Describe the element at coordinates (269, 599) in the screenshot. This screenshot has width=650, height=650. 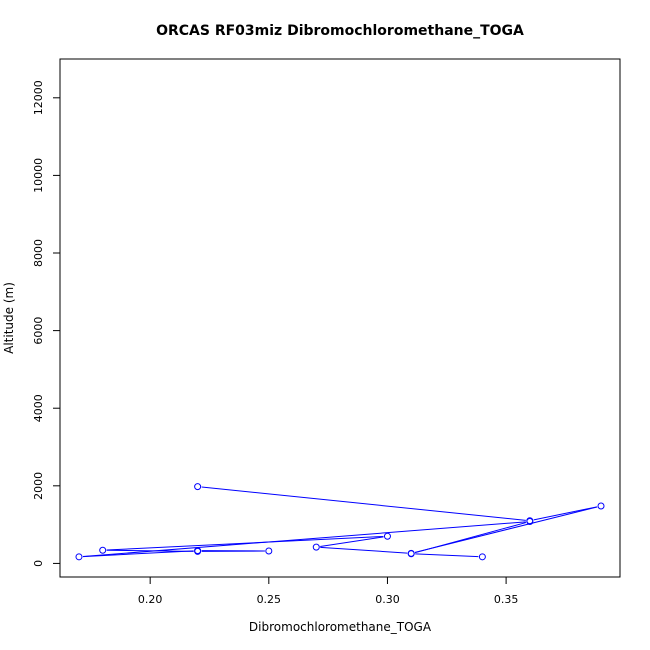
I see `x-tick-label: 0.25` at that location.